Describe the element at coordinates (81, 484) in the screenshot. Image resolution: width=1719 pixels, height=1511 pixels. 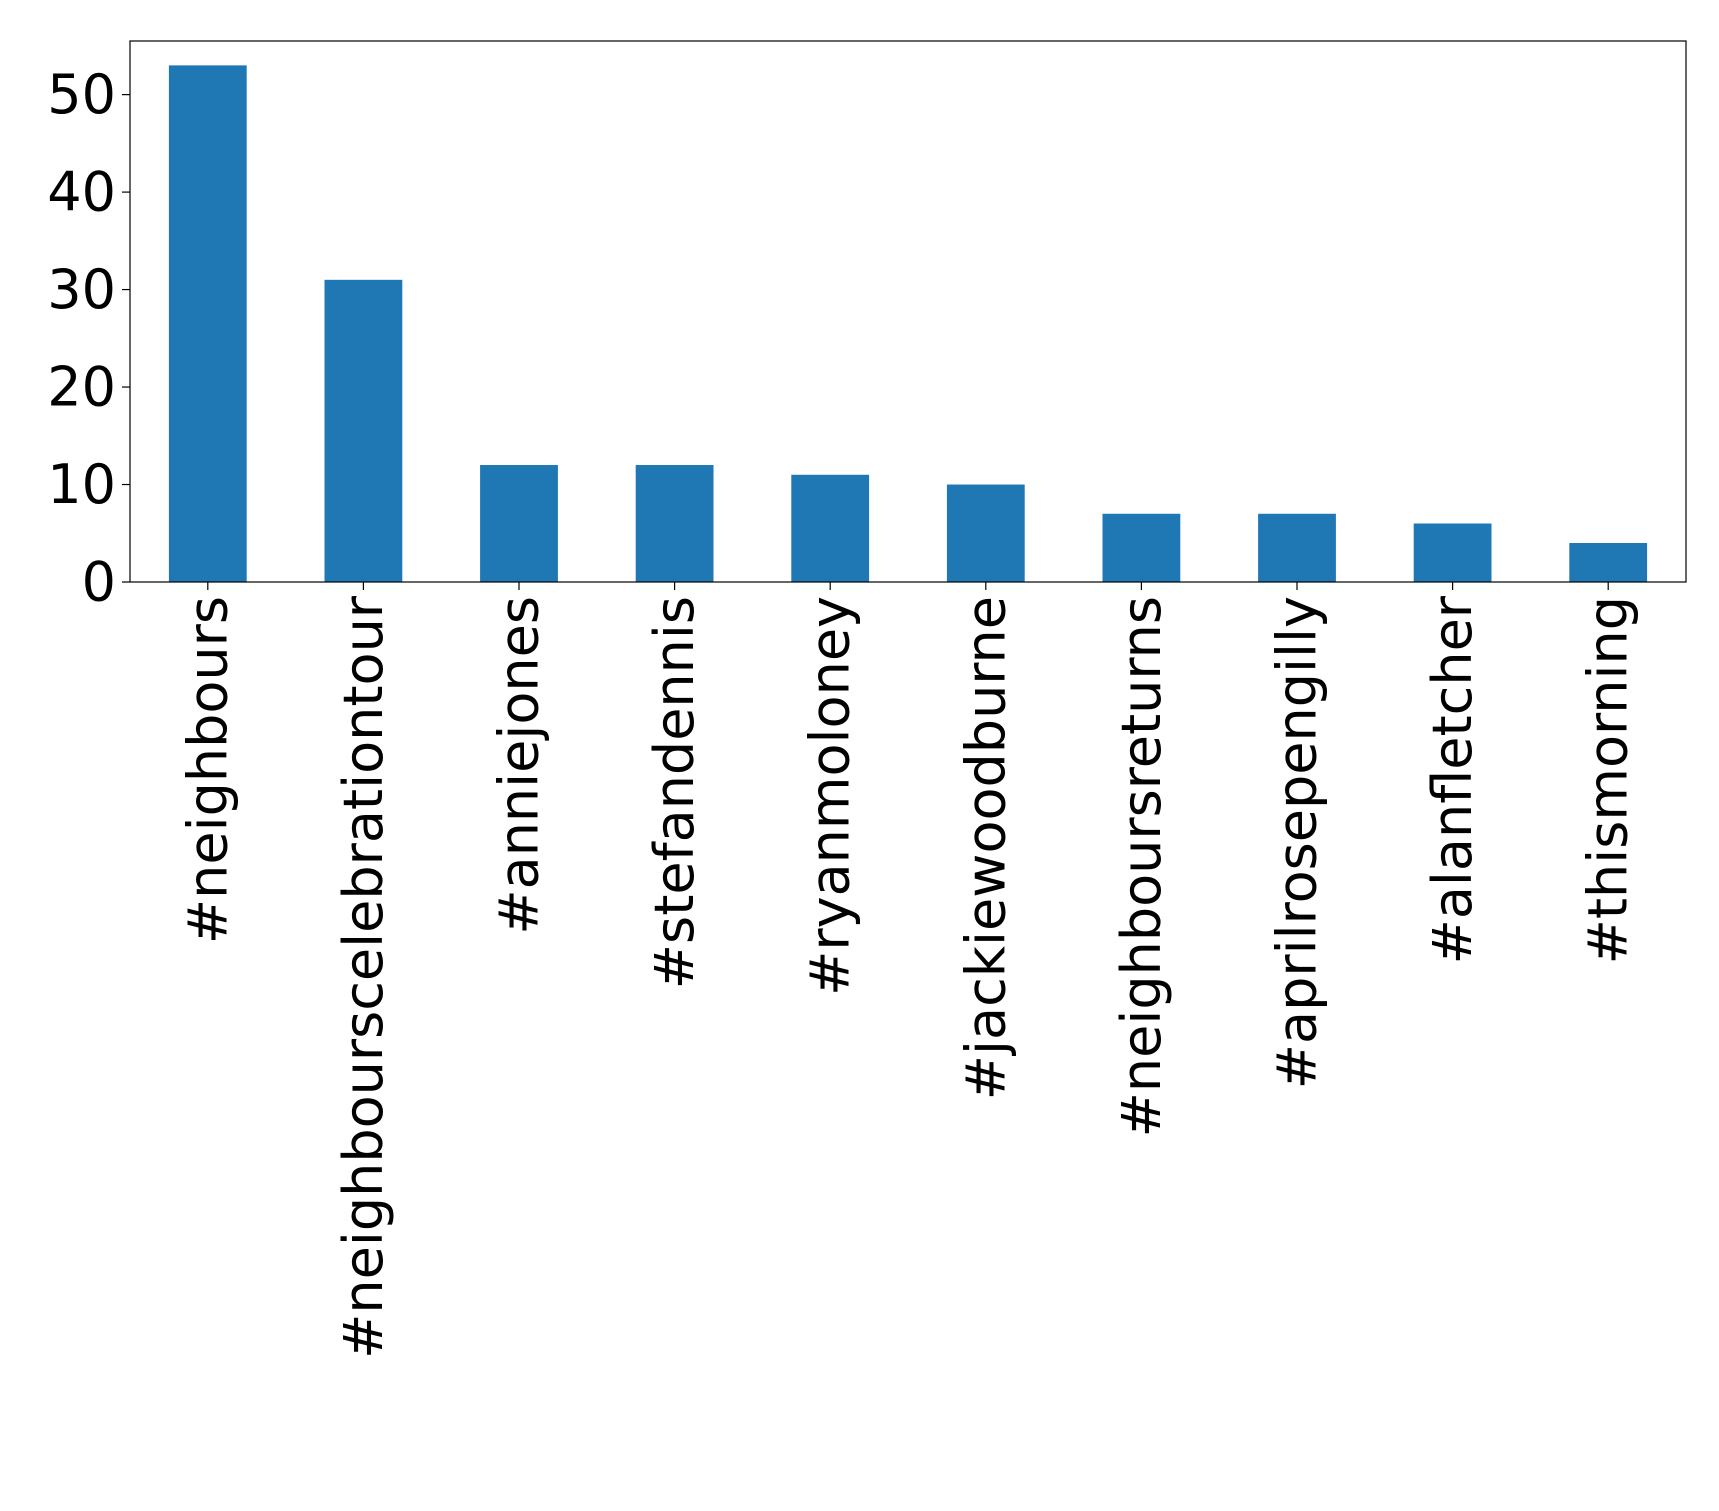
I see `y-tick-label: 10` at that location.